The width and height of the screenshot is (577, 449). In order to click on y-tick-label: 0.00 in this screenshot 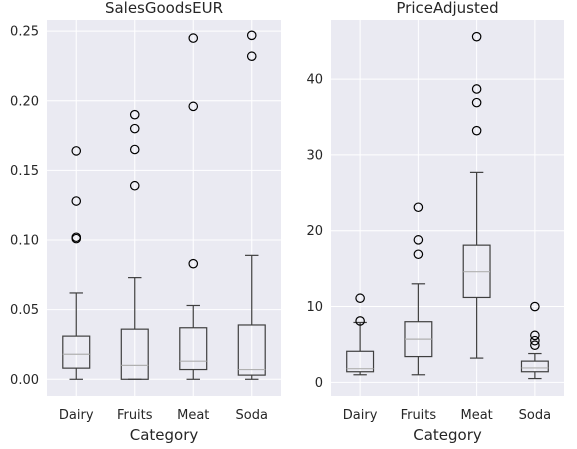, I will do `click(24, 380)`.